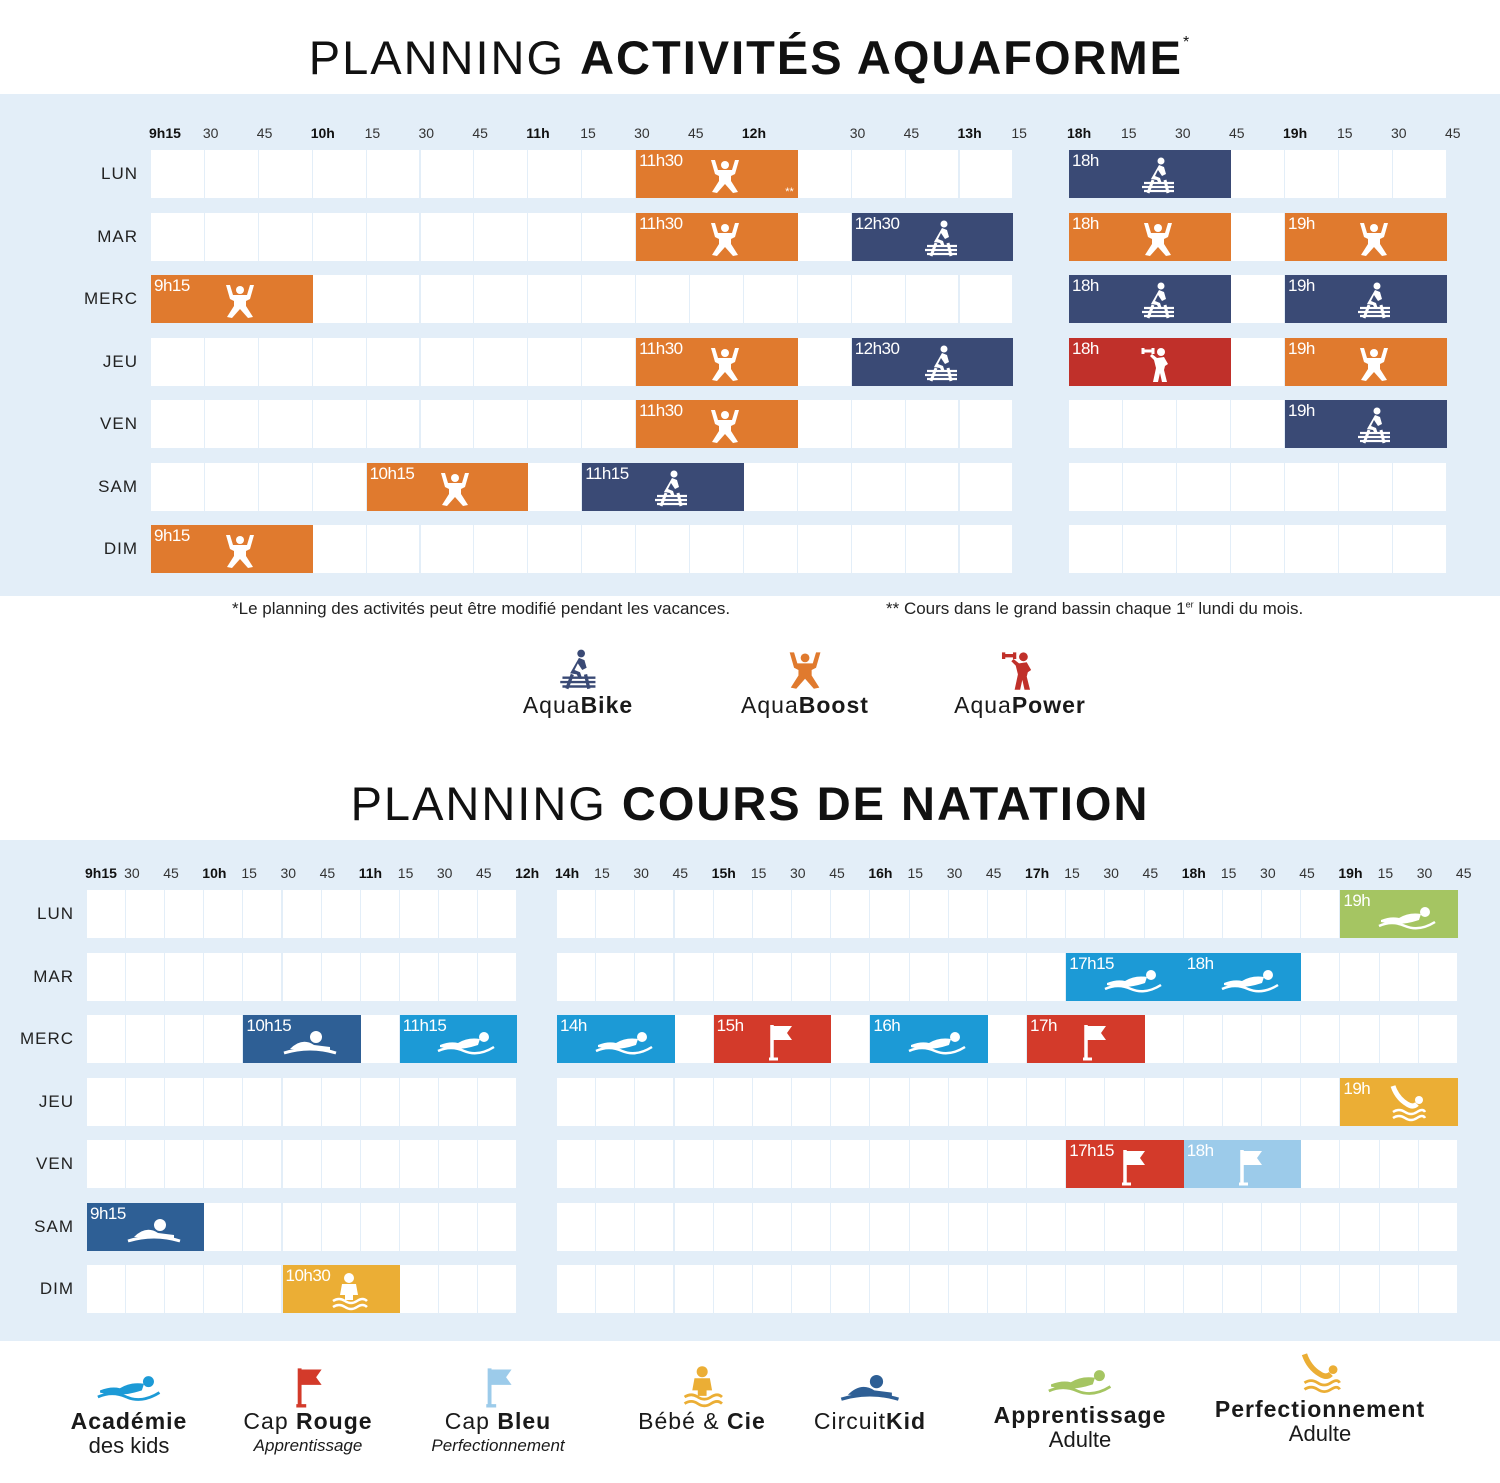  I want to click on event-aquabike: 12h30, so click(932, 236).